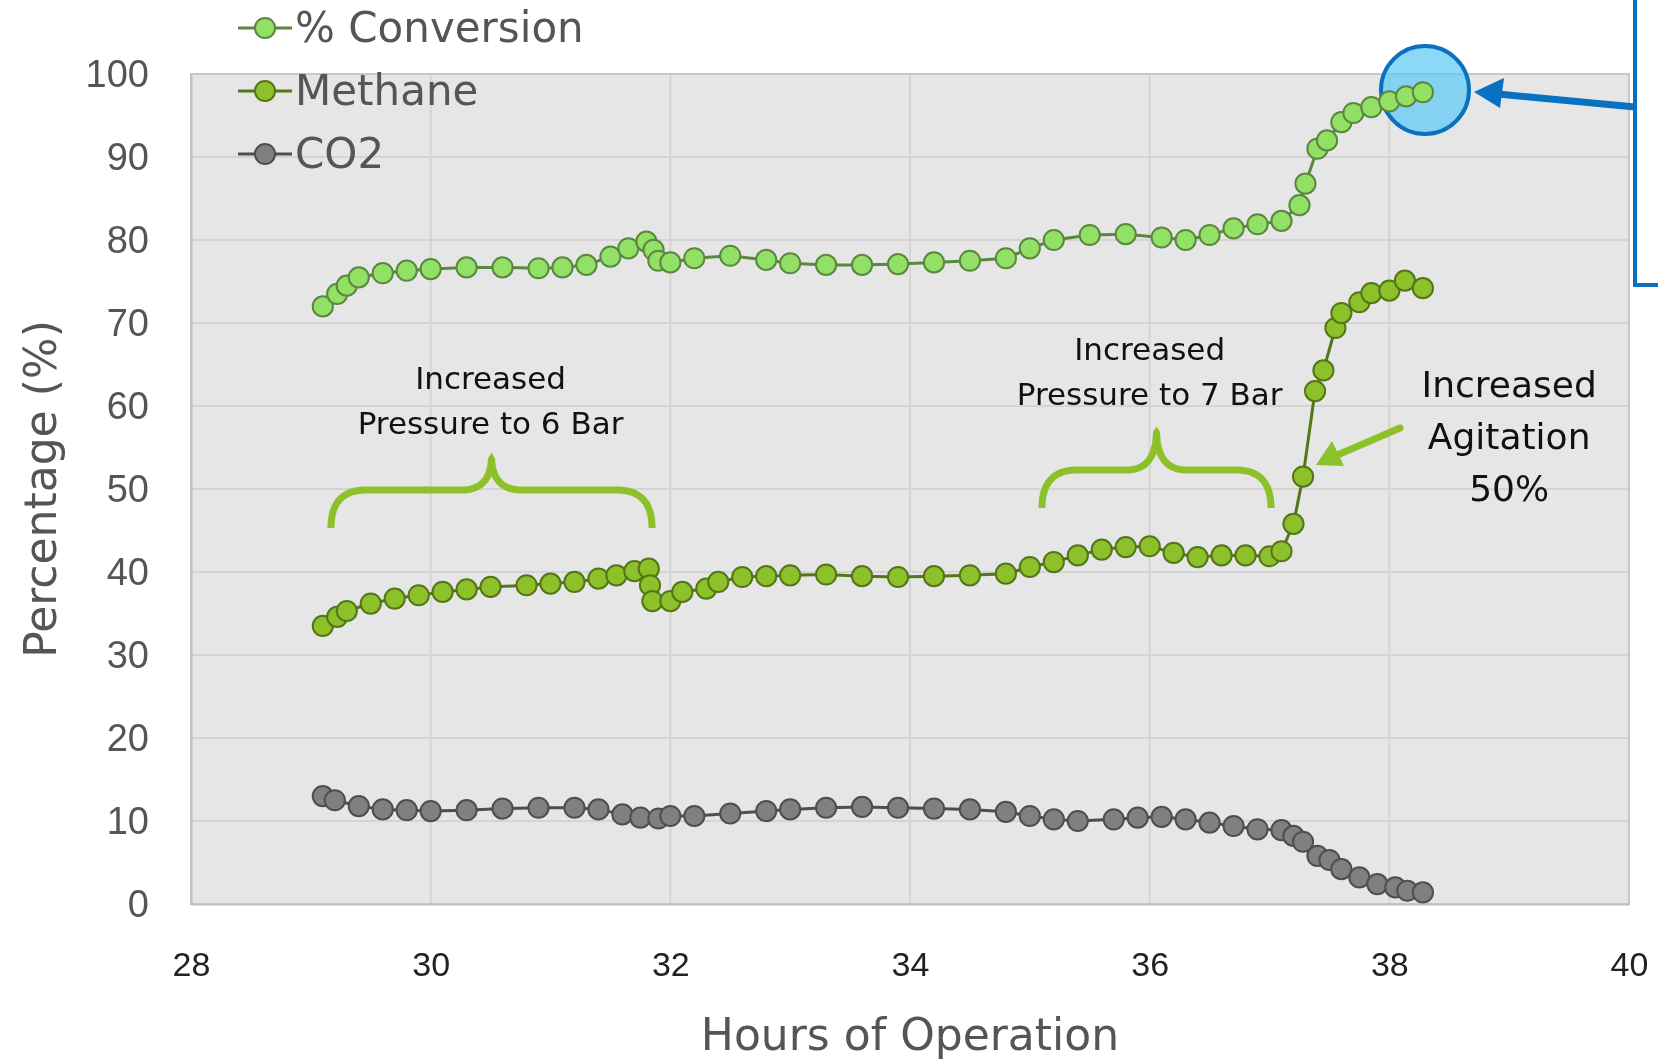 This screenshot has width=1658, height=1064. Describe the element at coordinates (1629, 964) in the screenshot. I see `x-tick-label: 40` at that location.